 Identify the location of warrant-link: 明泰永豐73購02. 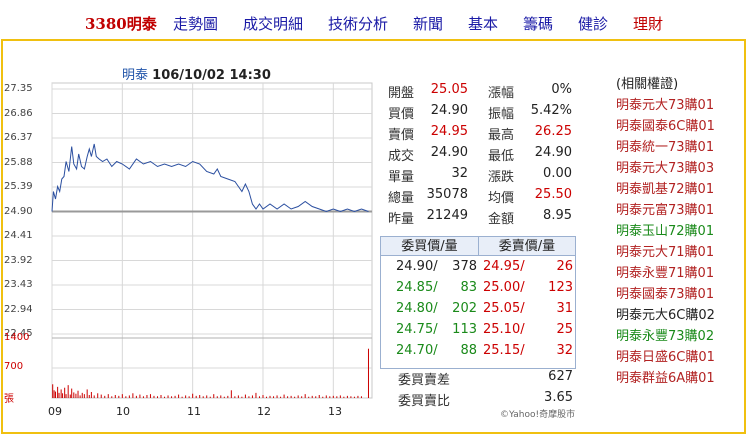
(665, 336).